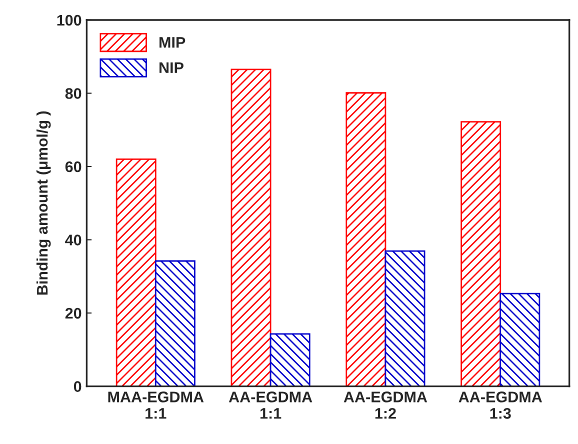  Describe the element at coordinates (73, 240) in the screenshot. I see `y-tick-label: 40` at that location.